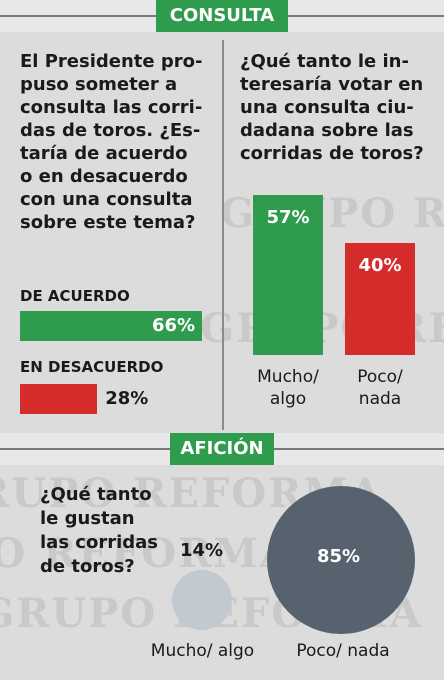  I want to click on category-label-acuerdo: DE ACUERDO, so click(75, 296).